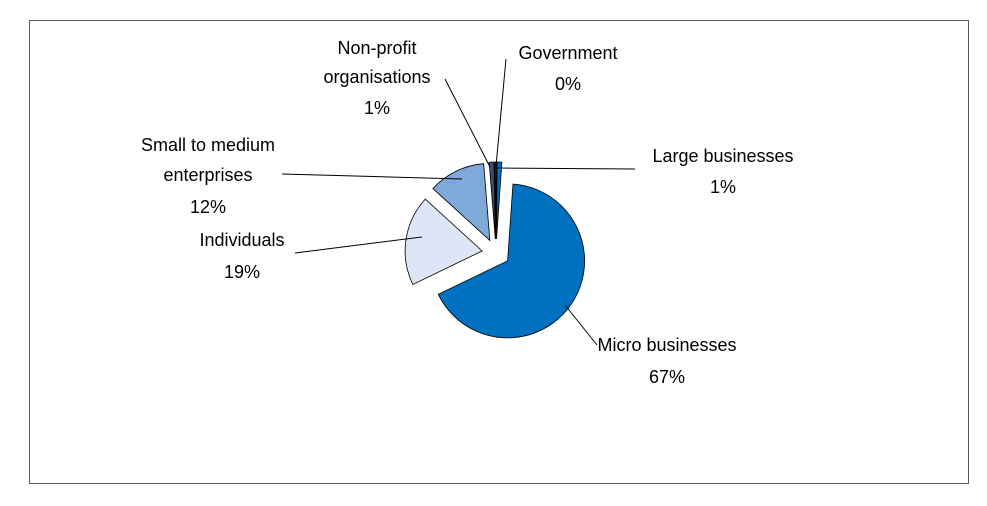 The height and width of the screenshot is (506, 987). Describe the element at coordinates (358, 245) in the screenshot. I see `leader-line-individuals` at that location.